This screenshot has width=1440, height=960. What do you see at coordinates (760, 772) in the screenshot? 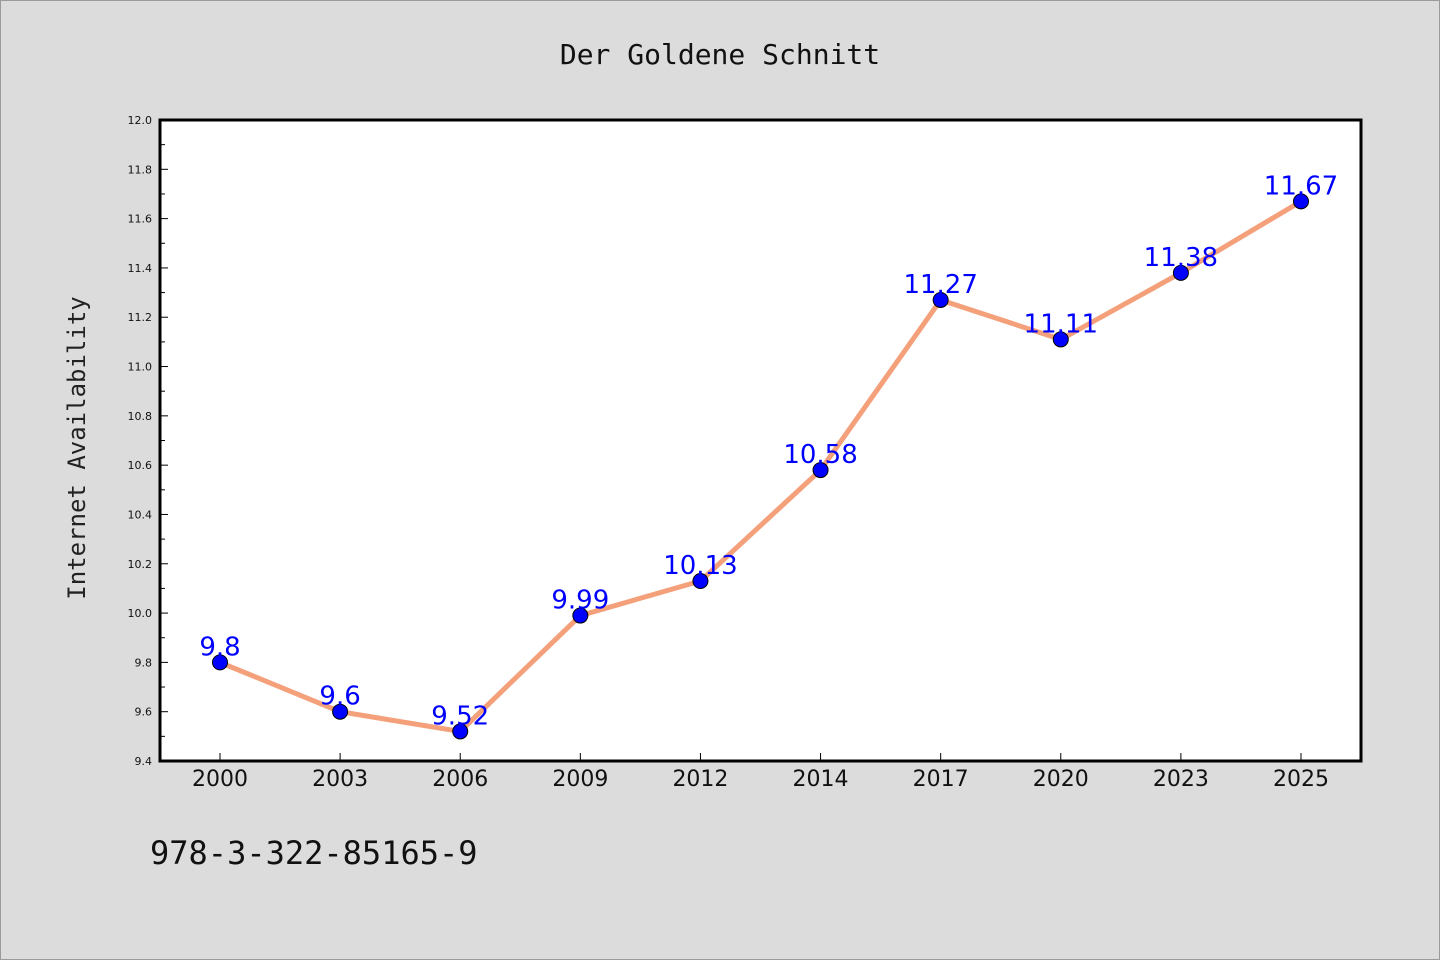
I see `x-axis-ticks: 2000 2003 2006 2009 2012 2014 2017 2020 2023 2025` at bounding box center [760, 772].